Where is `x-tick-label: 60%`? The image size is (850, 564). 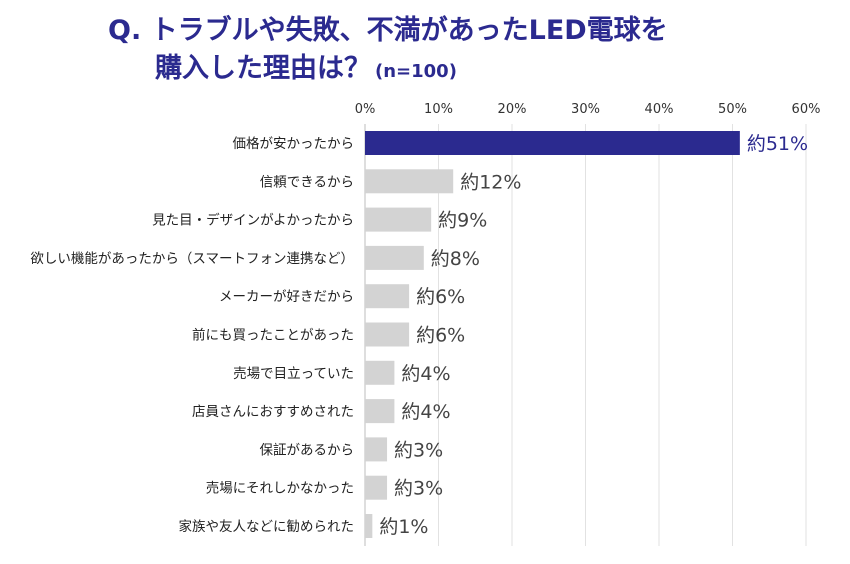 x-tick-label: 60% is located at coordinates (806, 109).